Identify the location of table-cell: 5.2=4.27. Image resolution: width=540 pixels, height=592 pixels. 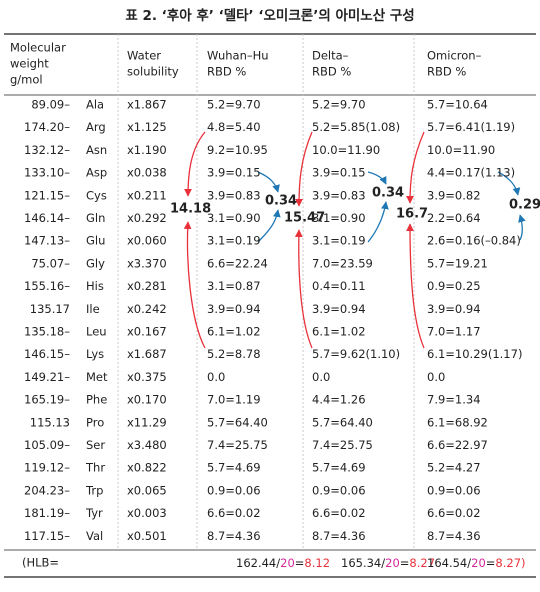
(454, 468).